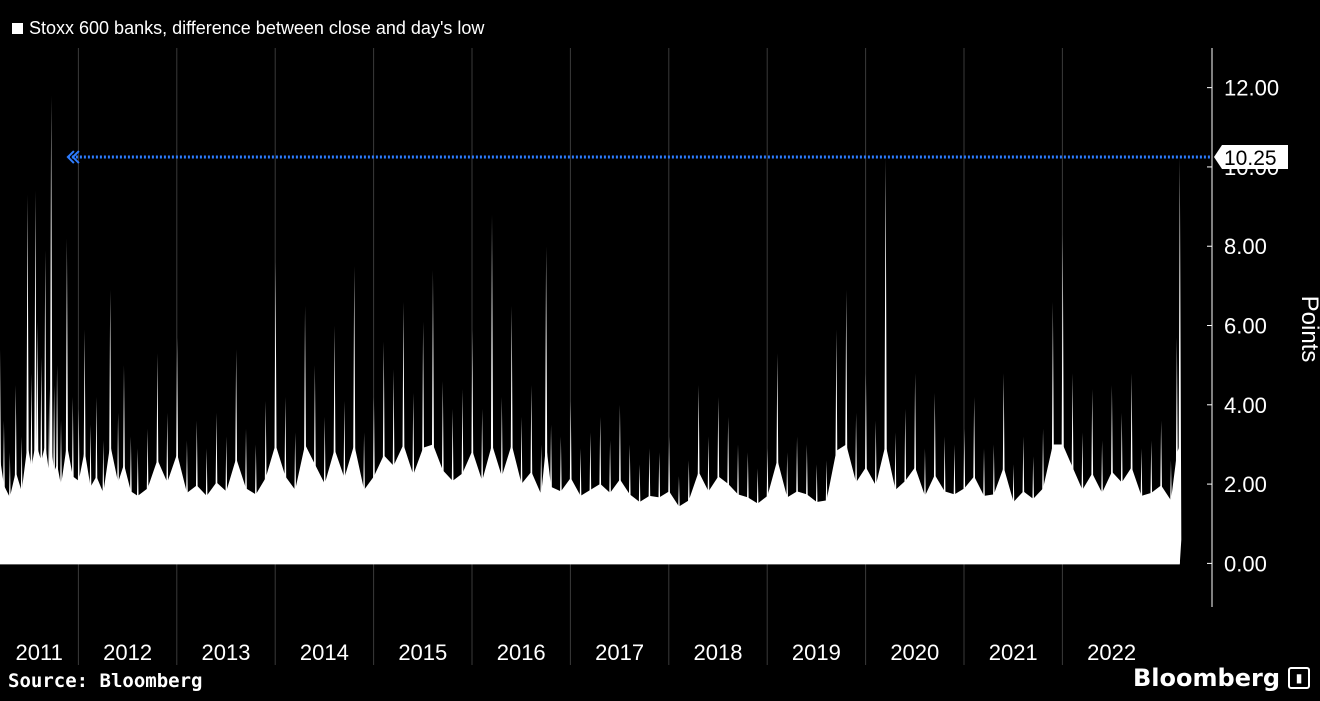  What do you see at coordinates (521, 652) in the screenshot?
I see `x-tick-label-2016: 2016` at bounding box center [521, 652].